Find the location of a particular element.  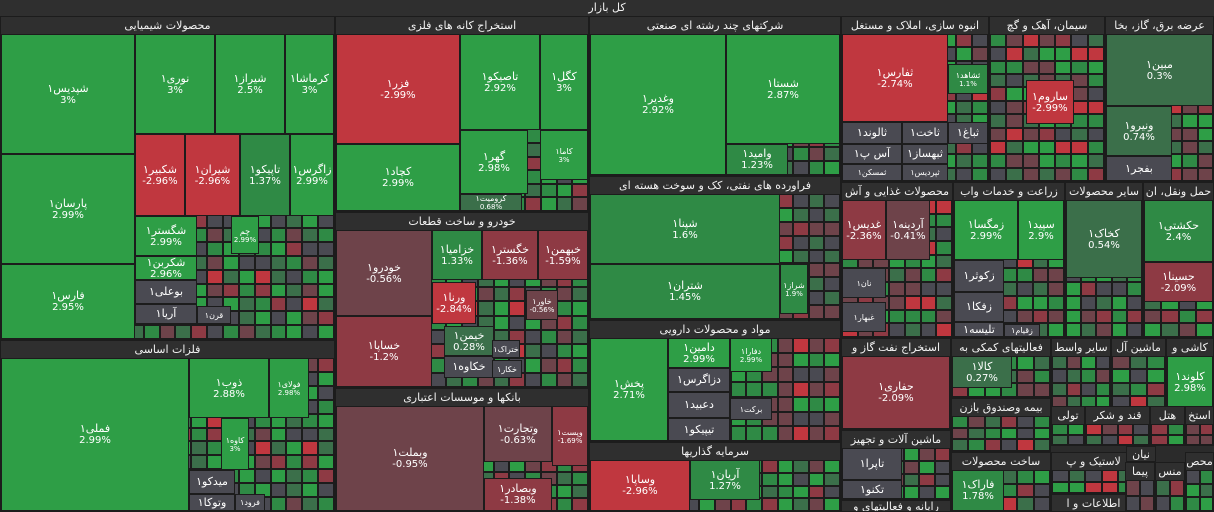

sector-24: کاشی و کلوند۱ 2.98% is located at coordinates (1190, 374).